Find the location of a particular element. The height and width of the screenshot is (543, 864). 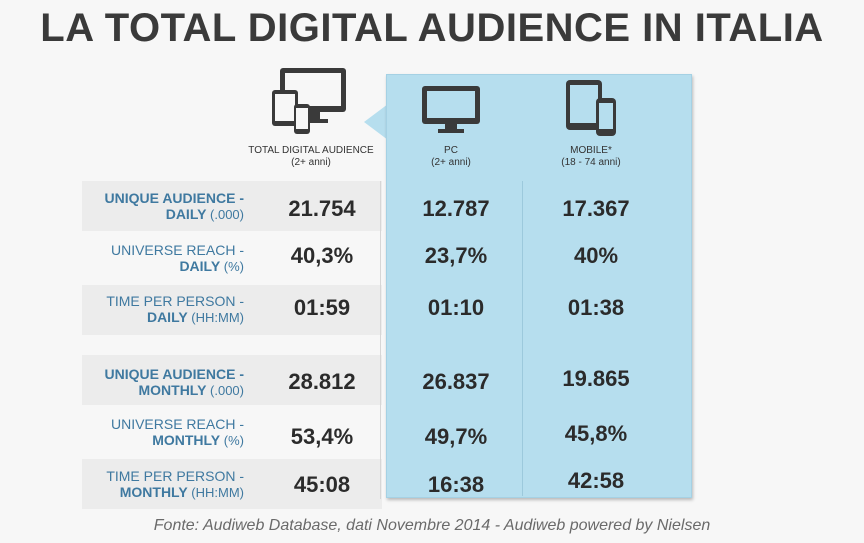

value-cell: 40% is located at coordinates (596, 255).